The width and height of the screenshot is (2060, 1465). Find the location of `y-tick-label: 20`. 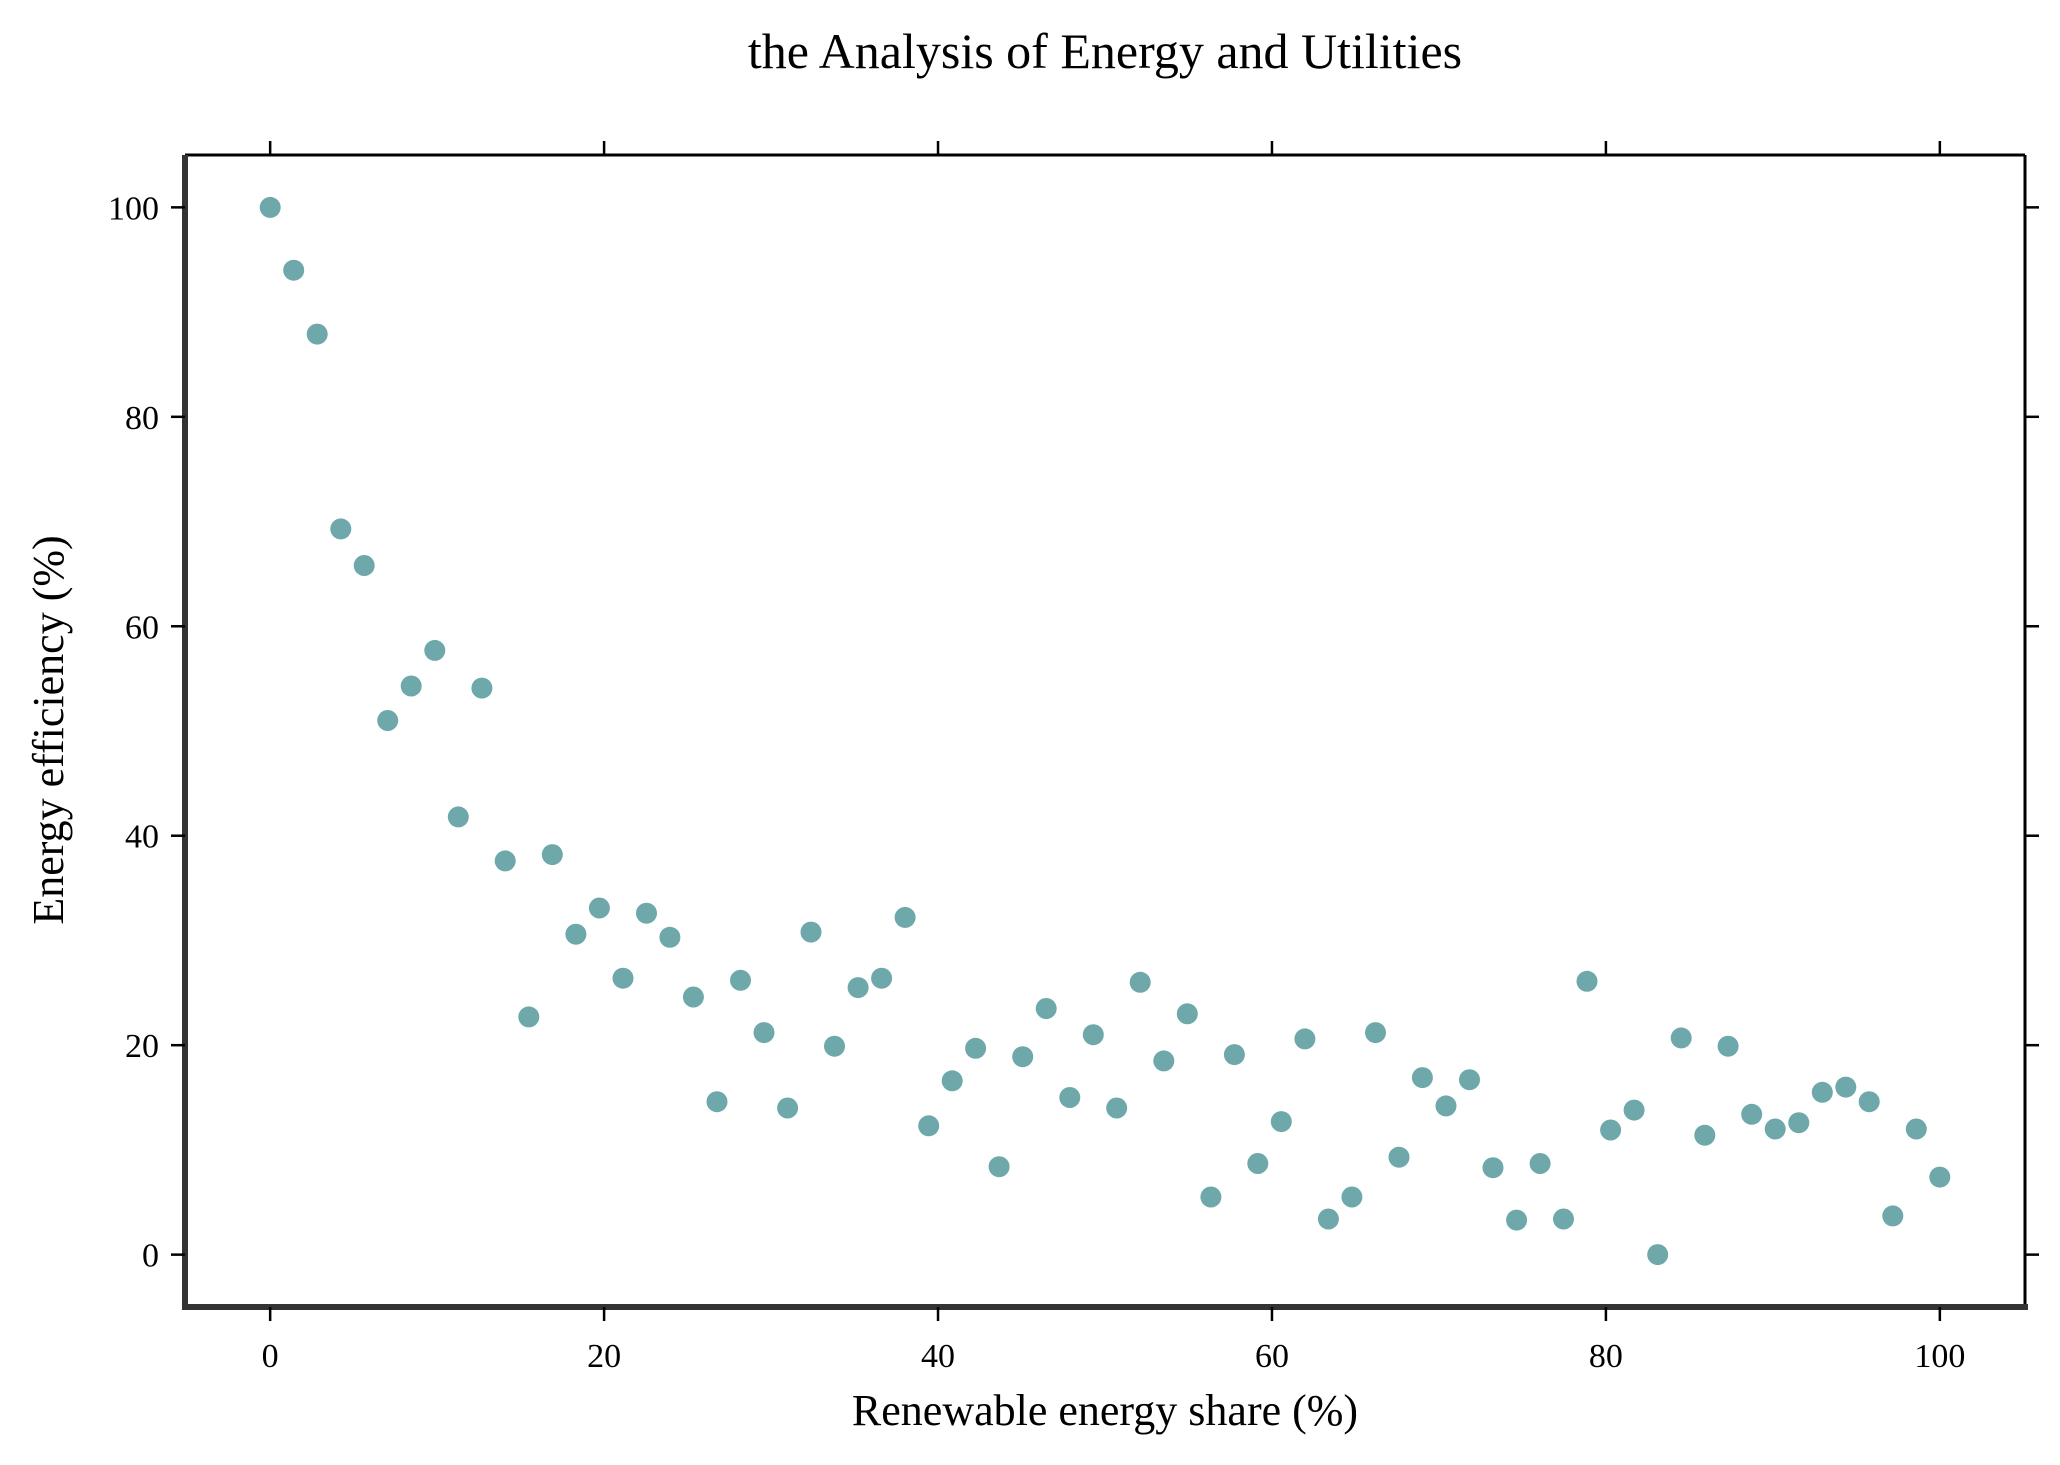

y-tick-label: 20 is located at coordinates (142, 1046).